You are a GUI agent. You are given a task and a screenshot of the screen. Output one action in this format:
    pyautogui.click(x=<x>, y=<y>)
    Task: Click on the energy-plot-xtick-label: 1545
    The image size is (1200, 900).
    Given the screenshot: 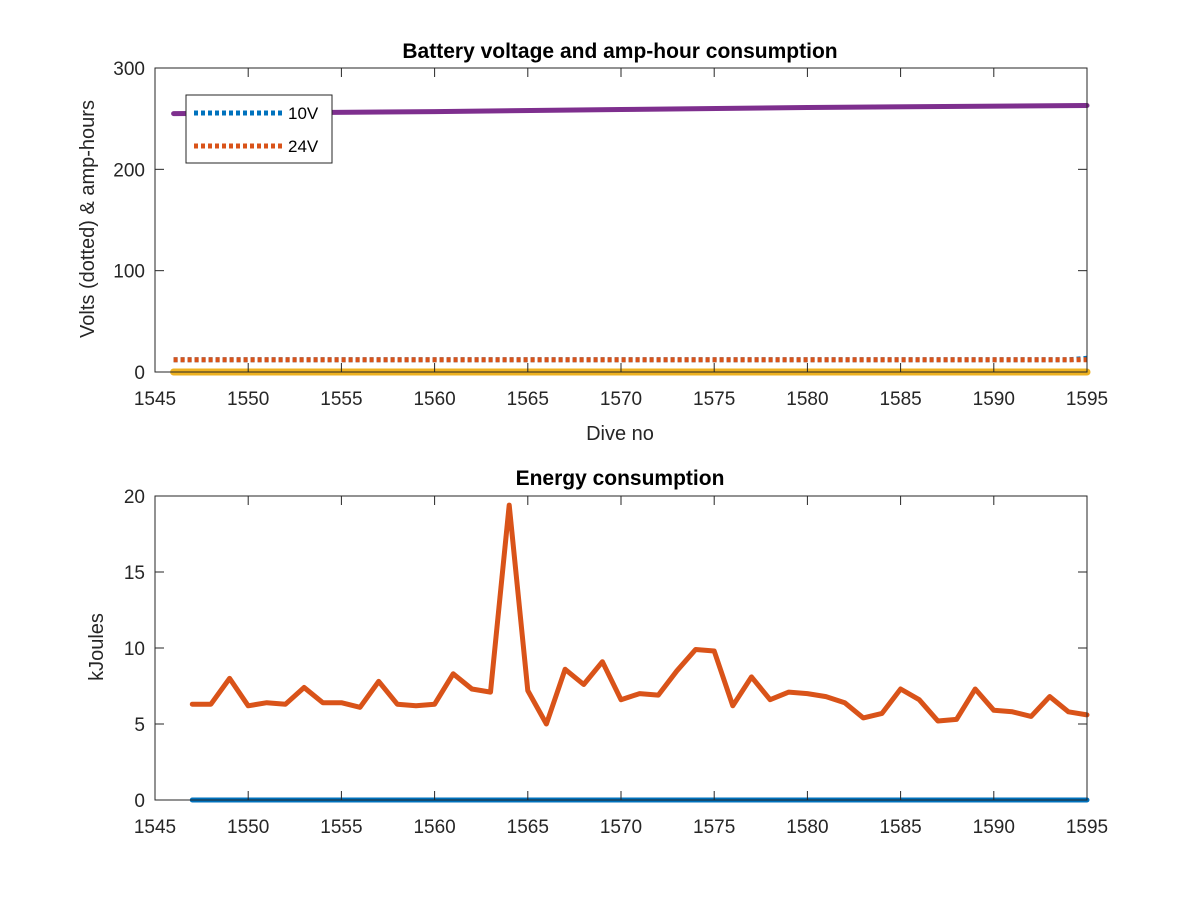 What is the action you would take?
    pyautogui.click(x=155, y=827)
    